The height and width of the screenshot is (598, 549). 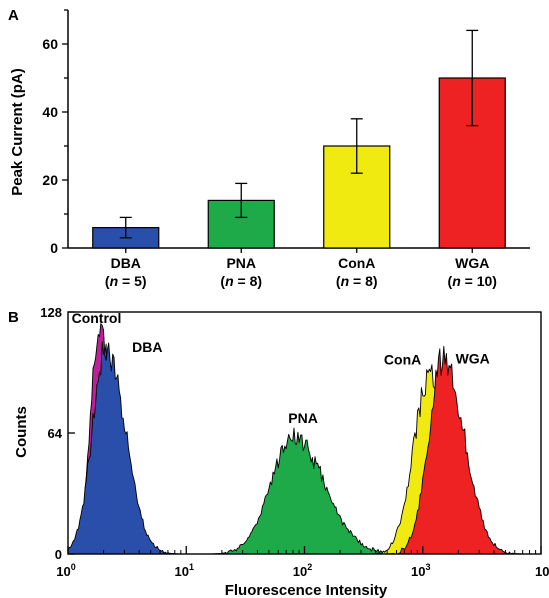 I want to click on category-label-wga: WGA, so click(x=472, y=263).